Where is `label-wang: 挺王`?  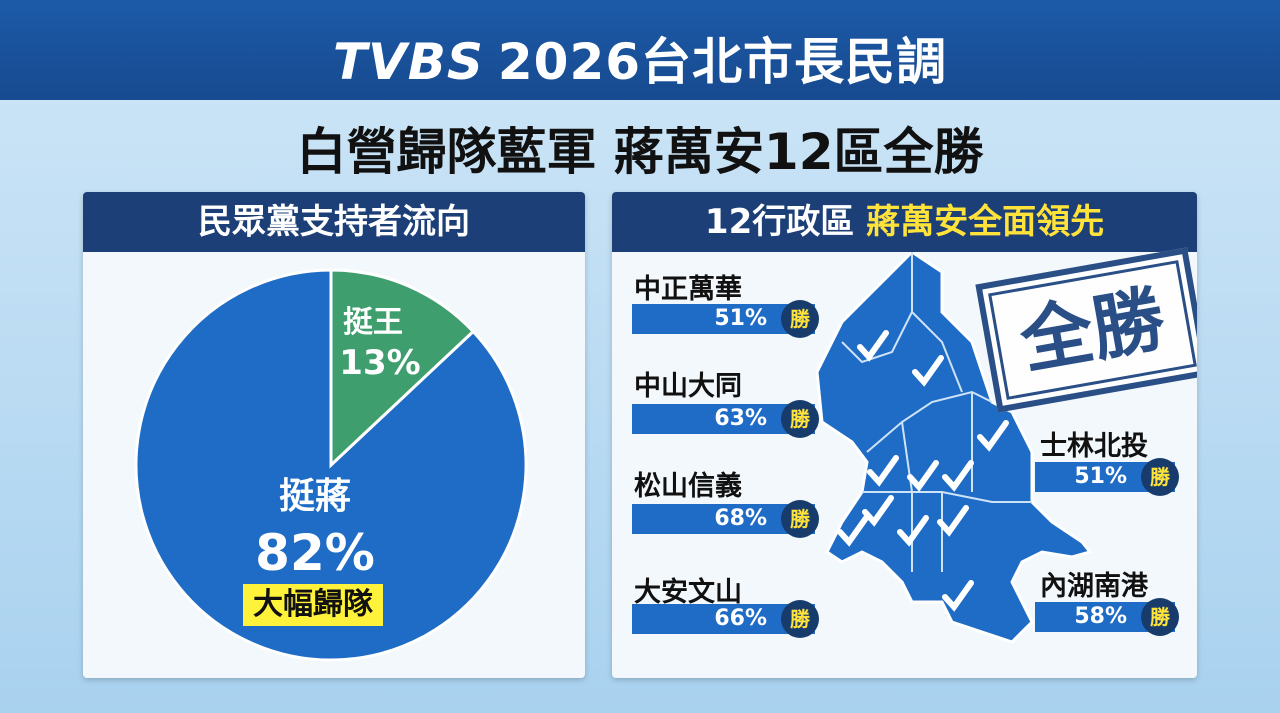 label-wang: 挺王 is located at coordinates (373, 322).